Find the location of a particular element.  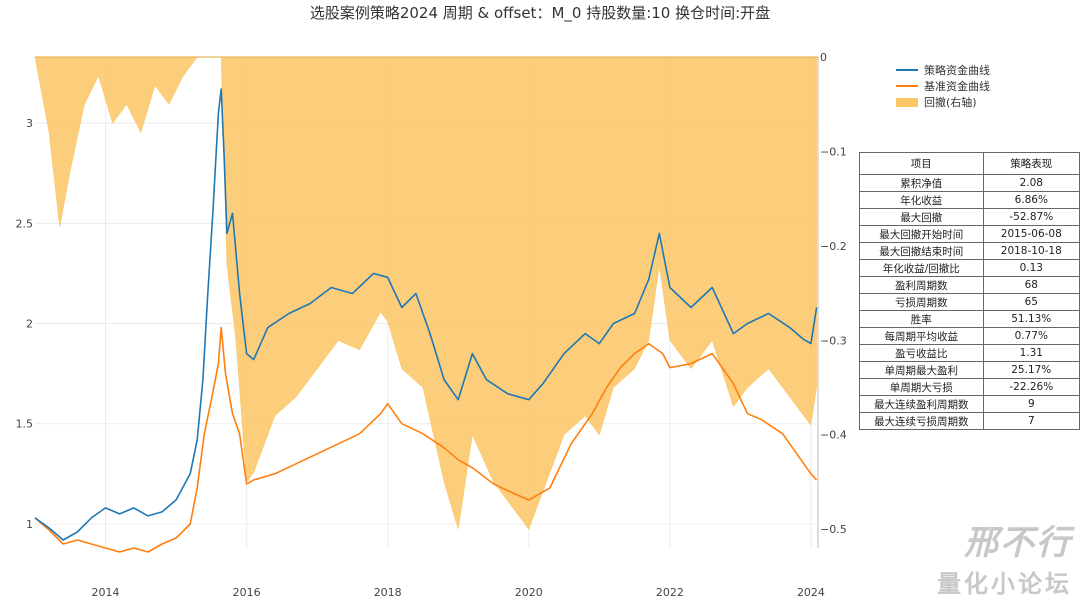

watermark-line1: 邢不行 is located at coordinates (1018, 543).